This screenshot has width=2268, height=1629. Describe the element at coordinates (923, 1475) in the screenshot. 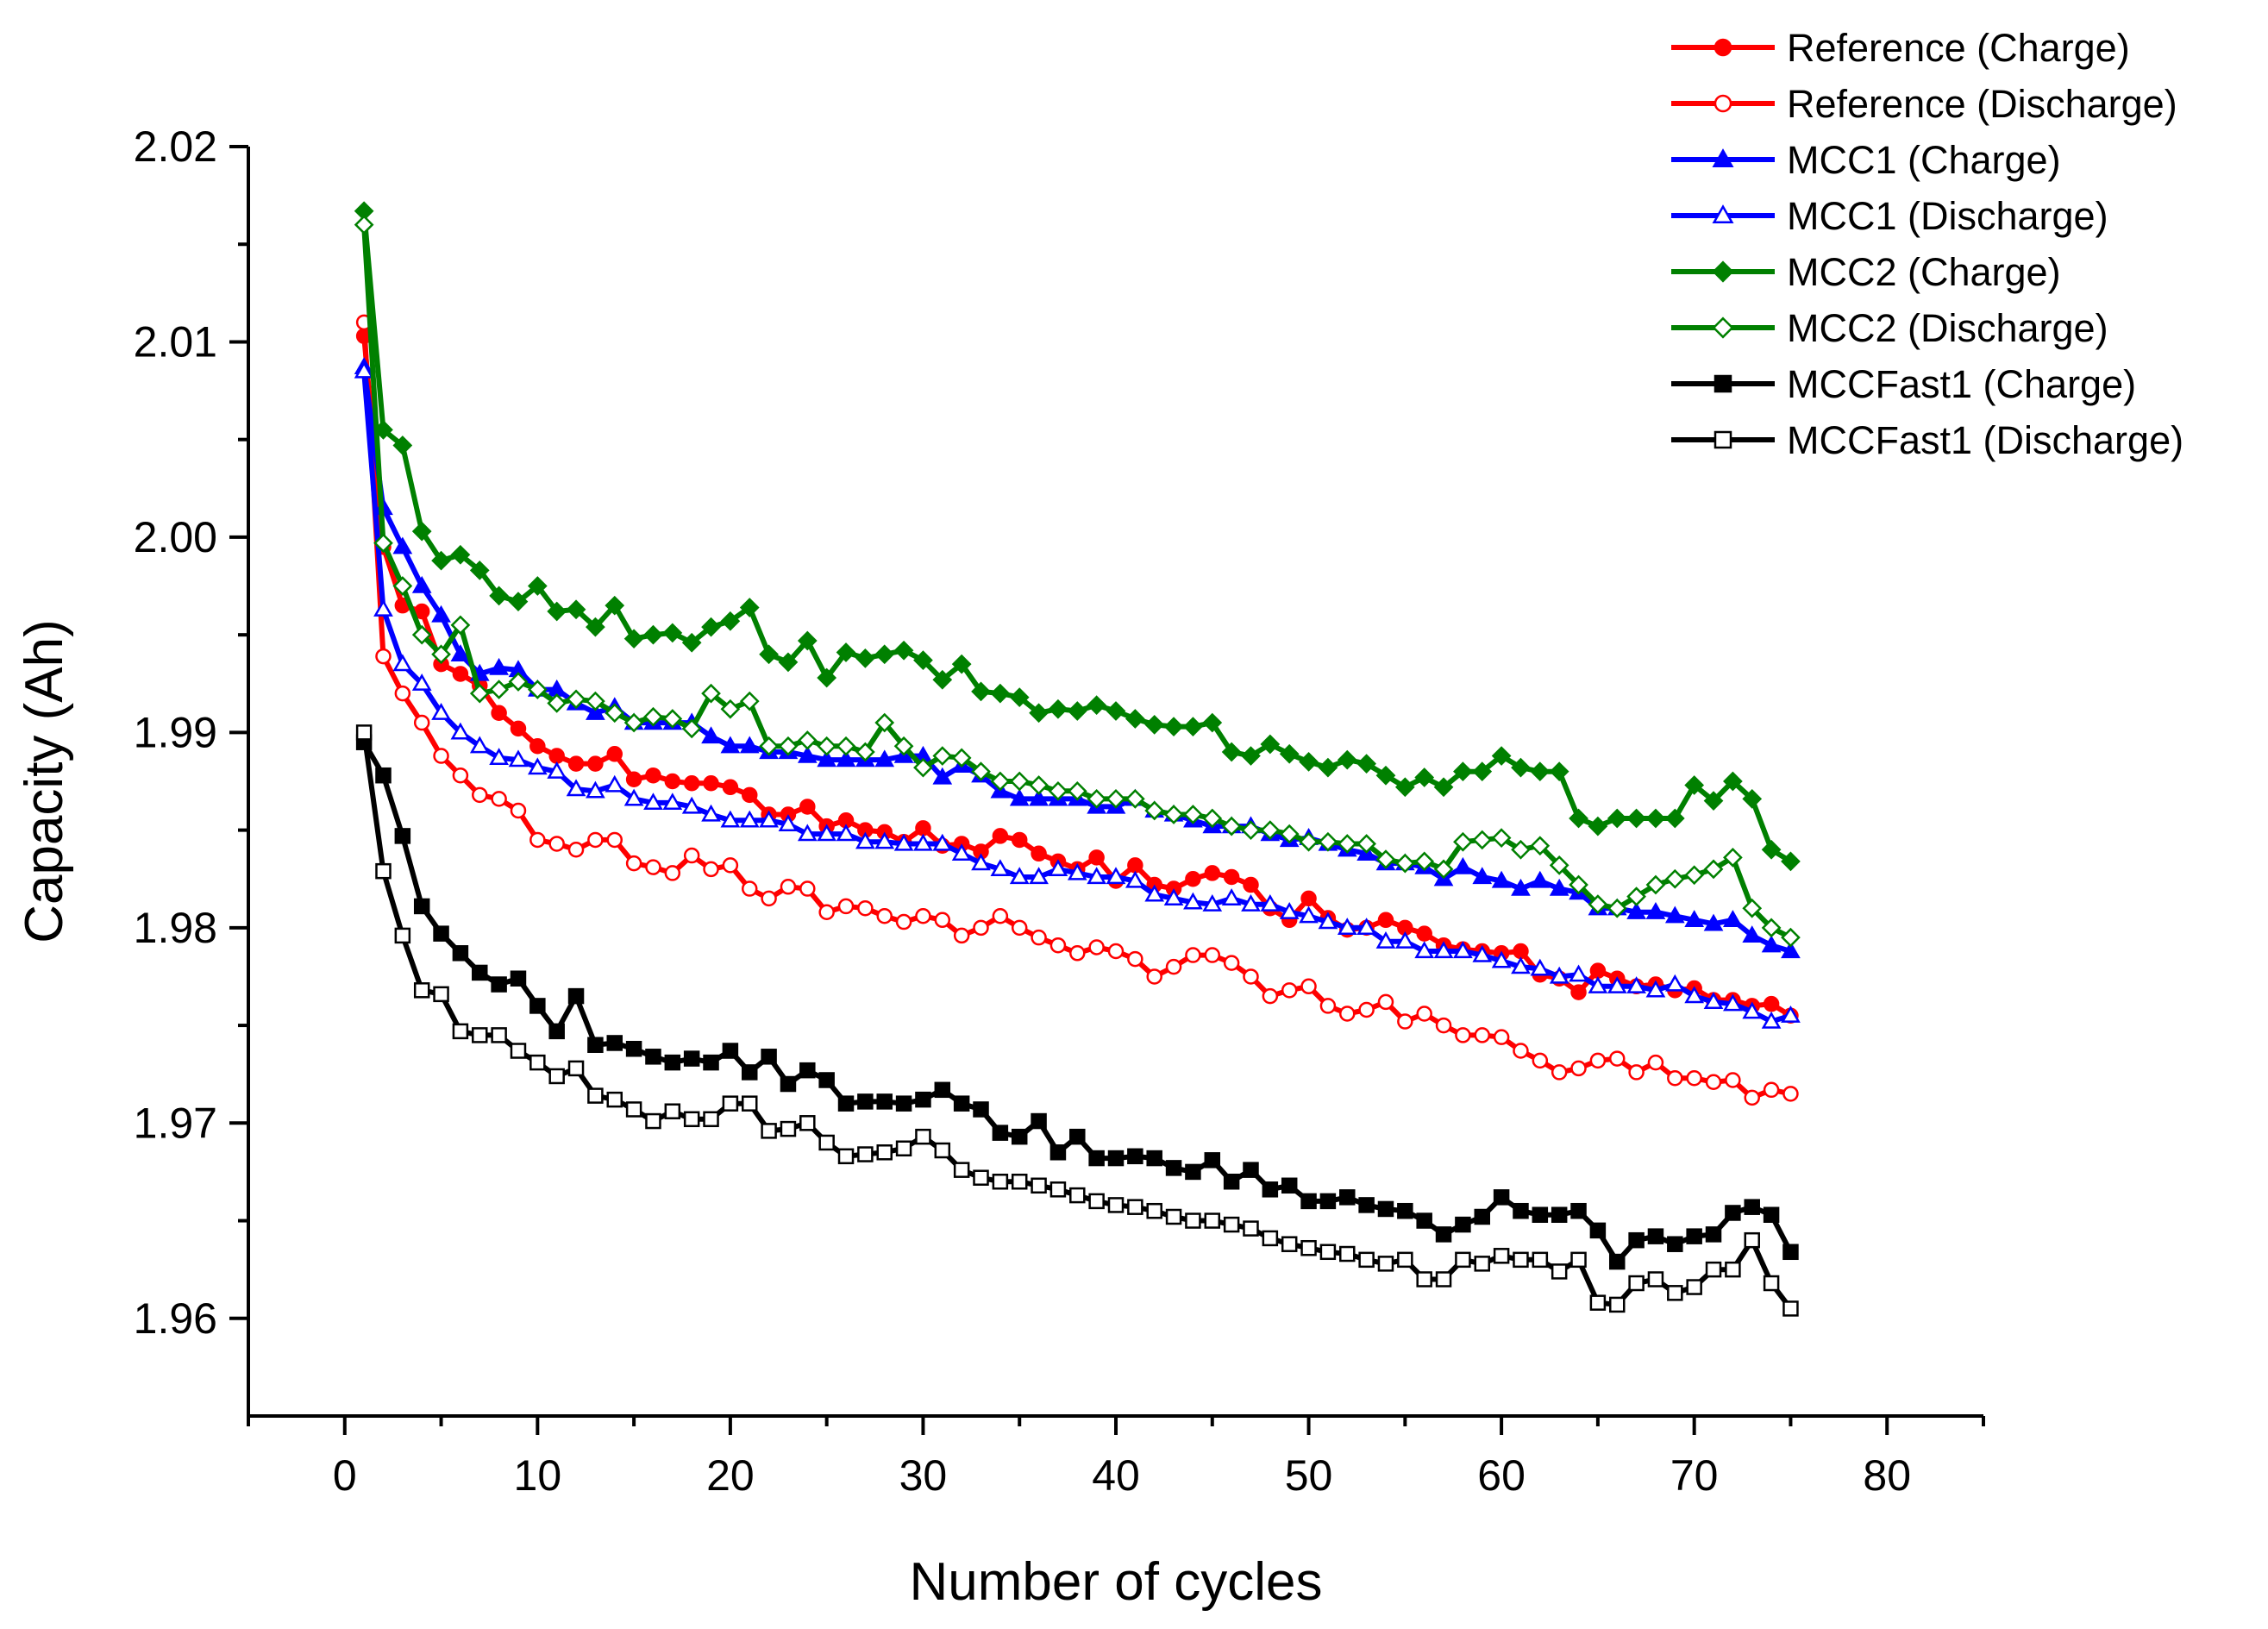

I see `x-tick-label: 30` at that location.